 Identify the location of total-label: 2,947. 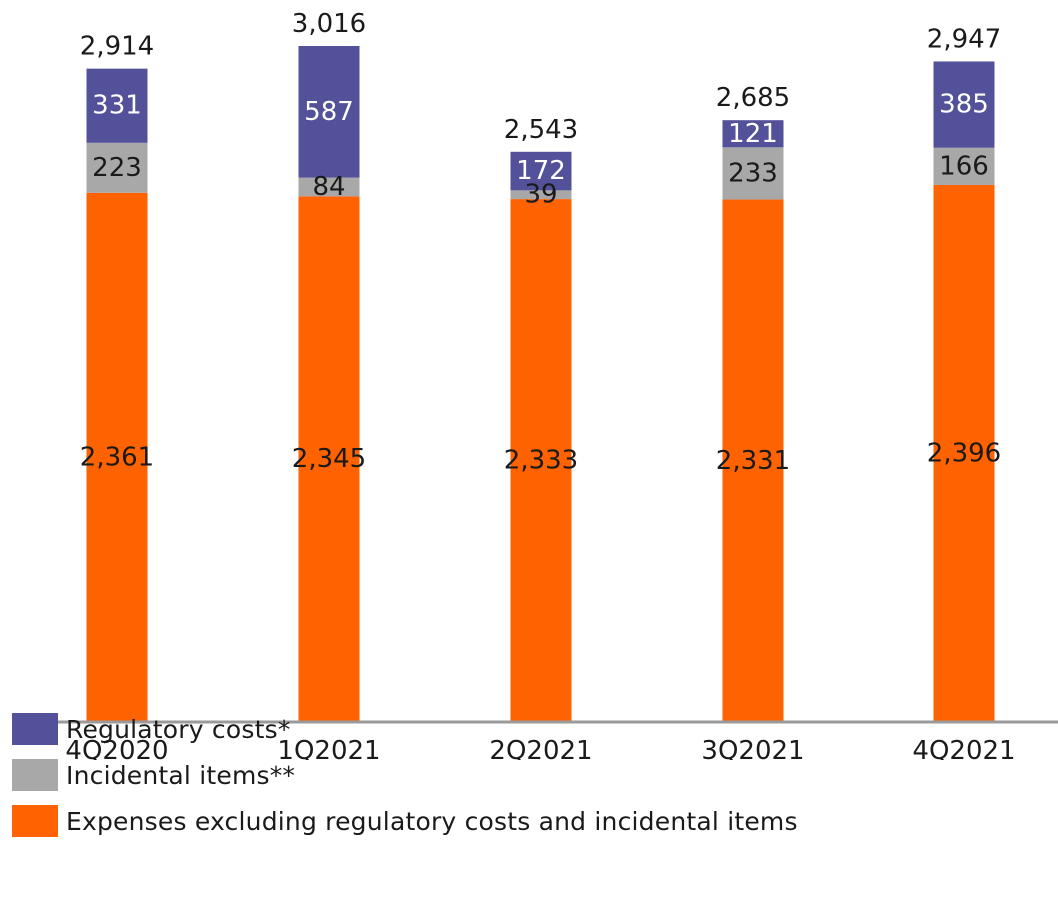
(964, 39).